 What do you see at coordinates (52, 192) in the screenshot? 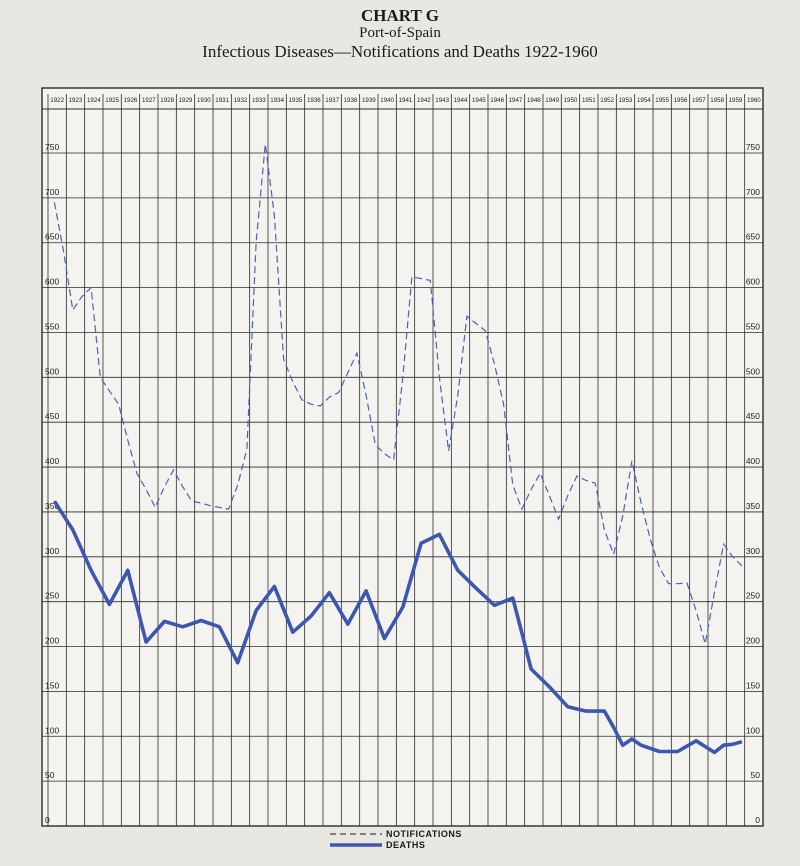
I see `y-tick-label-left: 700` at bounding box center [52, 192].